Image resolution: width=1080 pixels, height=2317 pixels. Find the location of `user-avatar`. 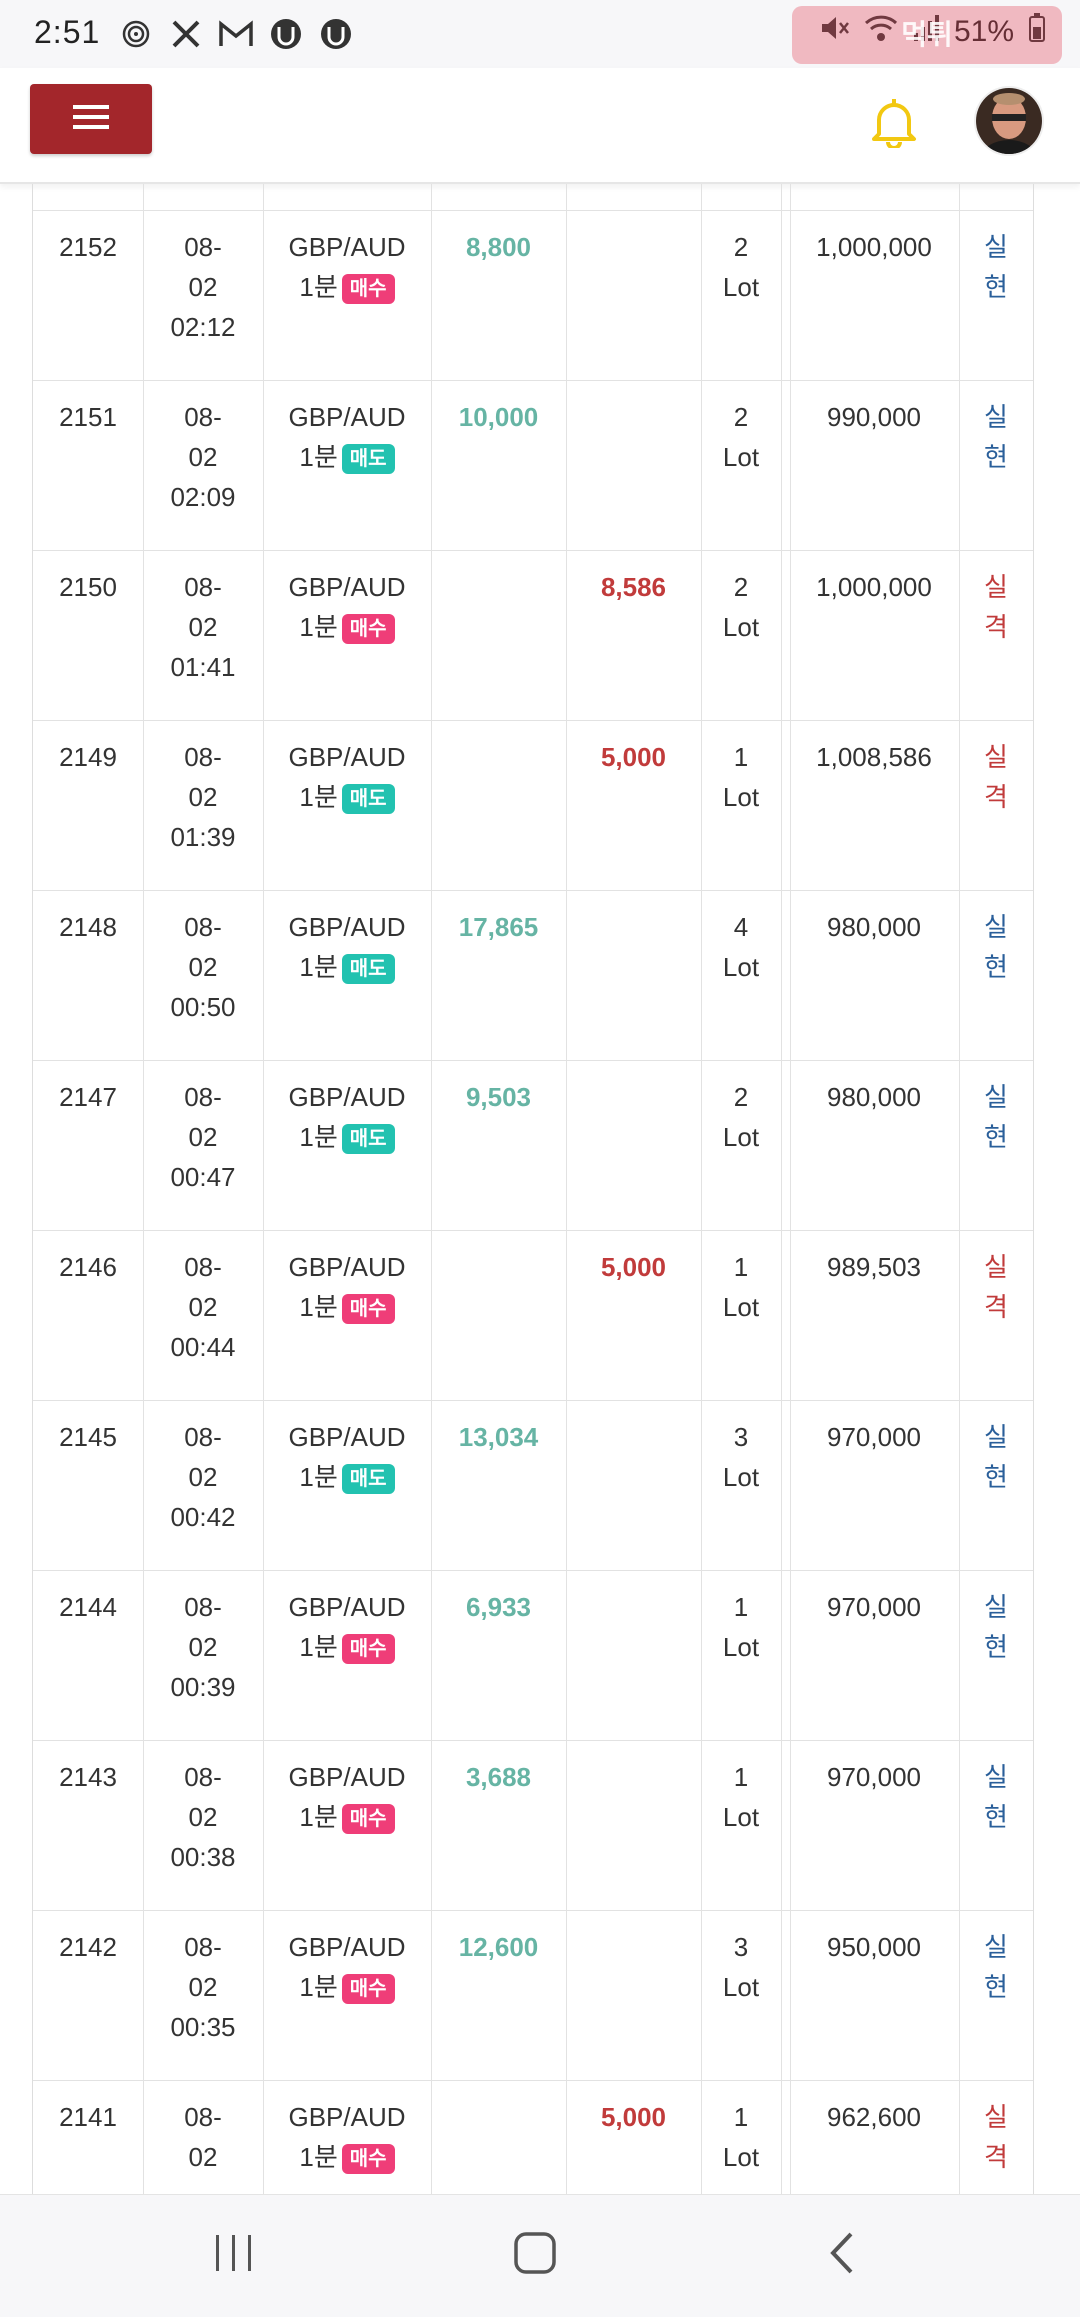

user-avatar is located at coordinates (1009, 121).